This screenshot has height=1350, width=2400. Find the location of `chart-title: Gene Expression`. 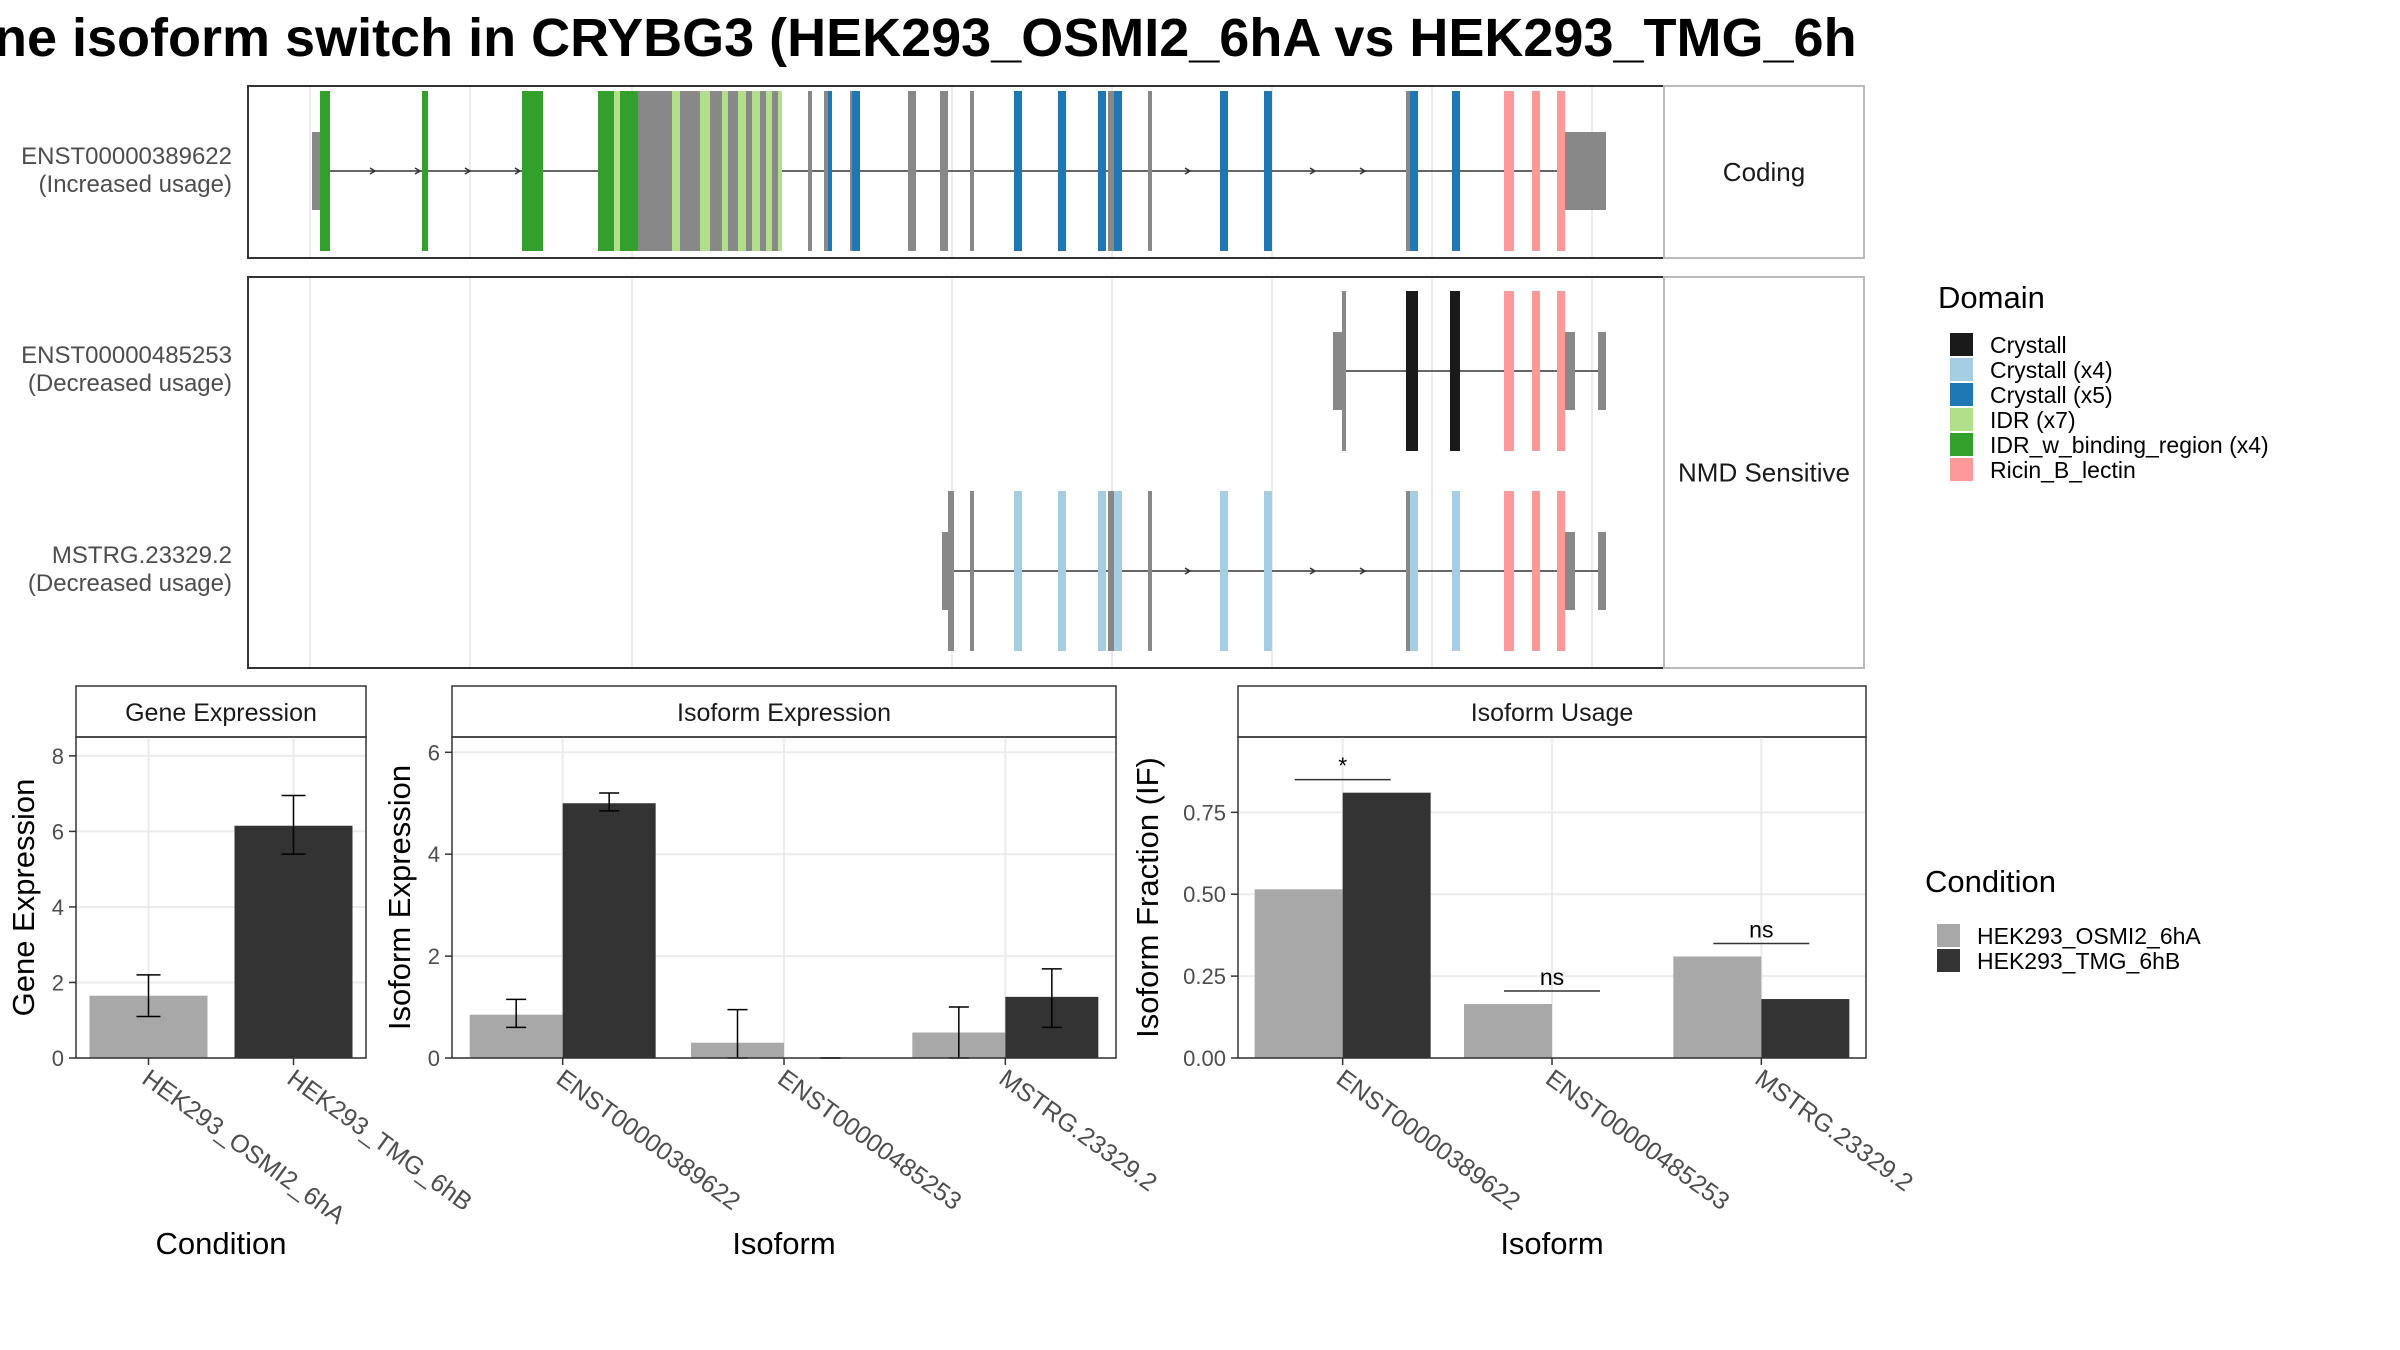

chart-title: Gene Expression is located at coordinates (221, 713).